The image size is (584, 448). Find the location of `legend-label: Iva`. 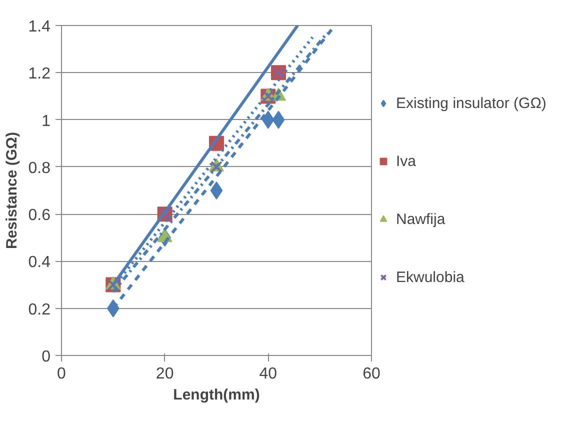

legend-label: Iva is located at coordinates (406, 161).